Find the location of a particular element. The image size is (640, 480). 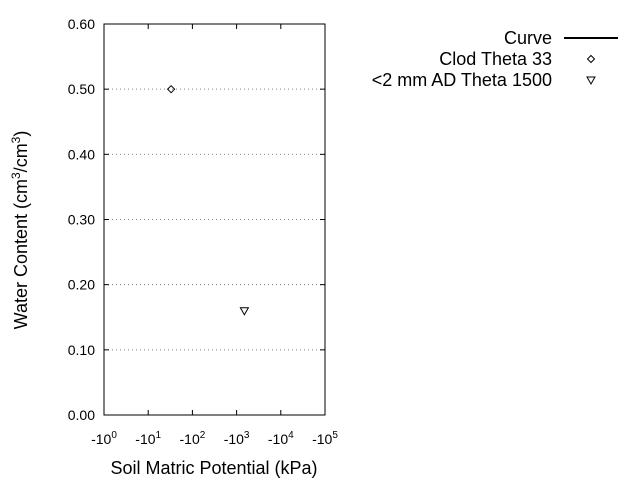

y-tick-label: 0.10 is located at coordinates (81, 350).